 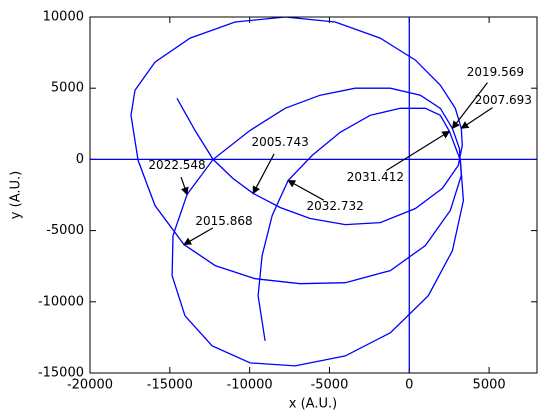 I want to click on annotation-label: 2015.868, so click(x=223, y=221).